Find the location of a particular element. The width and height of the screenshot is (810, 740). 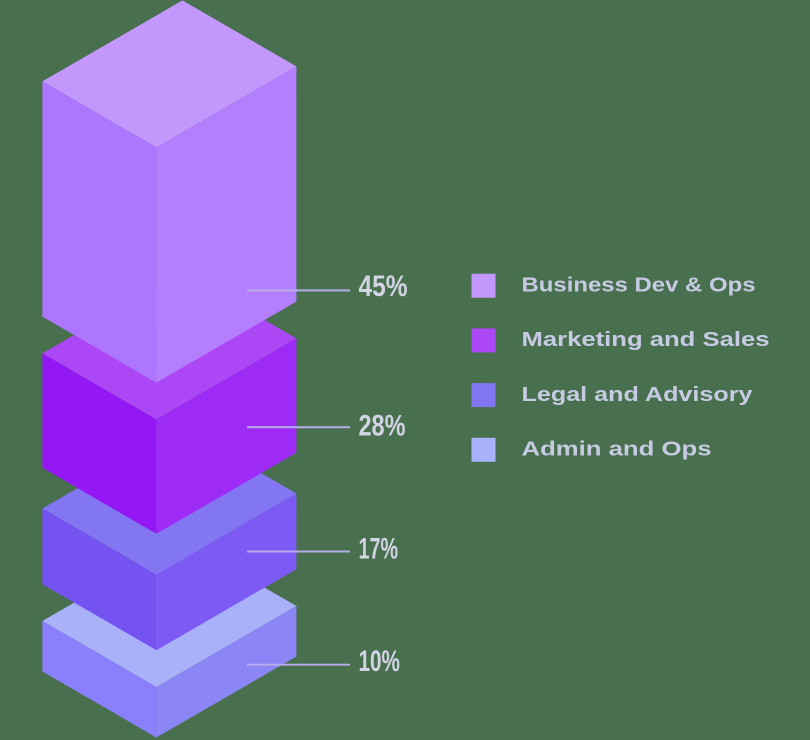

svg-text: 10% is located at coordinates (380, 661).